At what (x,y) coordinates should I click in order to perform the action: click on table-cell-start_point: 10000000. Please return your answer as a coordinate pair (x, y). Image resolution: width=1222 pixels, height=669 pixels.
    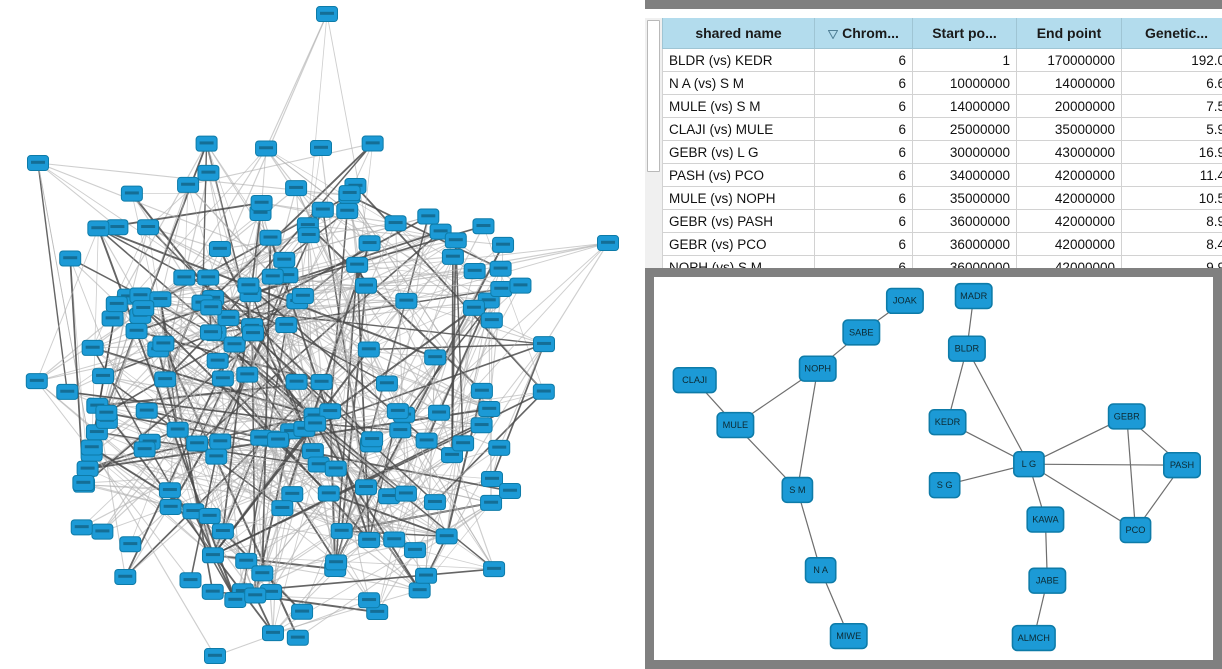
    Looking at the image, I should click on (964, 83).